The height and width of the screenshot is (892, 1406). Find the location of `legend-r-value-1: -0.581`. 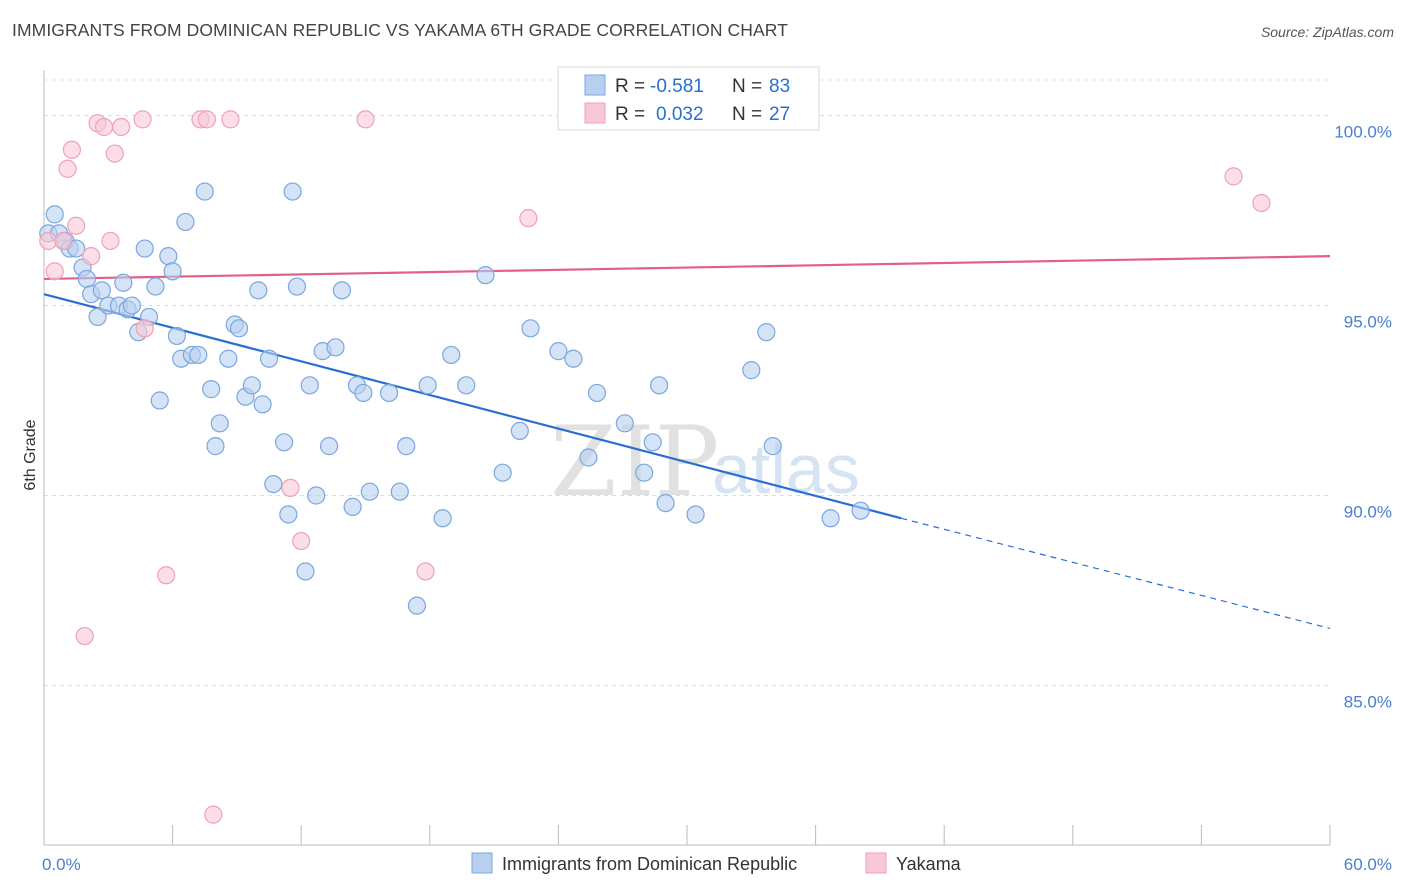

legend-r-value-1: -0.581 is located at coordinates (677, 86).